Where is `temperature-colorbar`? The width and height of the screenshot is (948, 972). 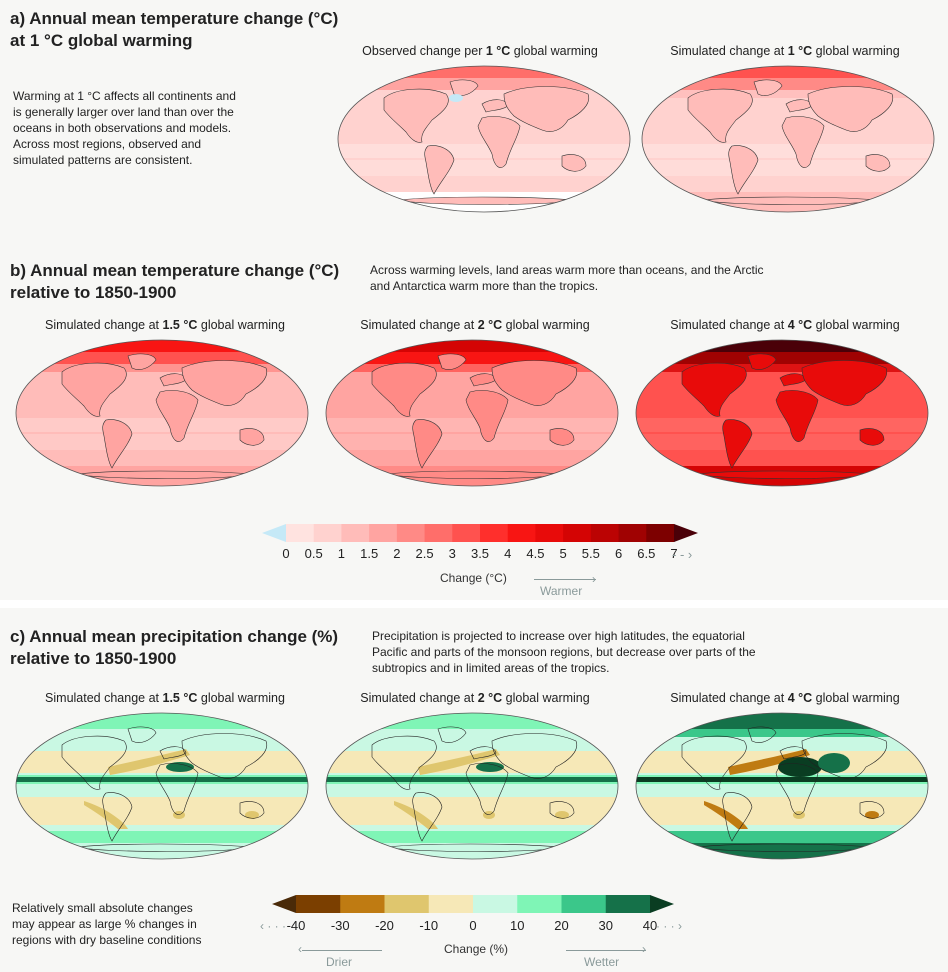 temperature-colorbar is located at coordinates (480, 533).